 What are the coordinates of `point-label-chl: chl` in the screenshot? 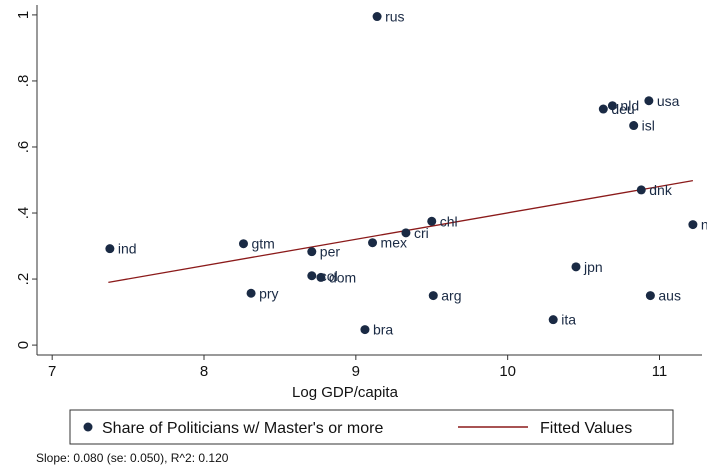 It's located at (449, 221).